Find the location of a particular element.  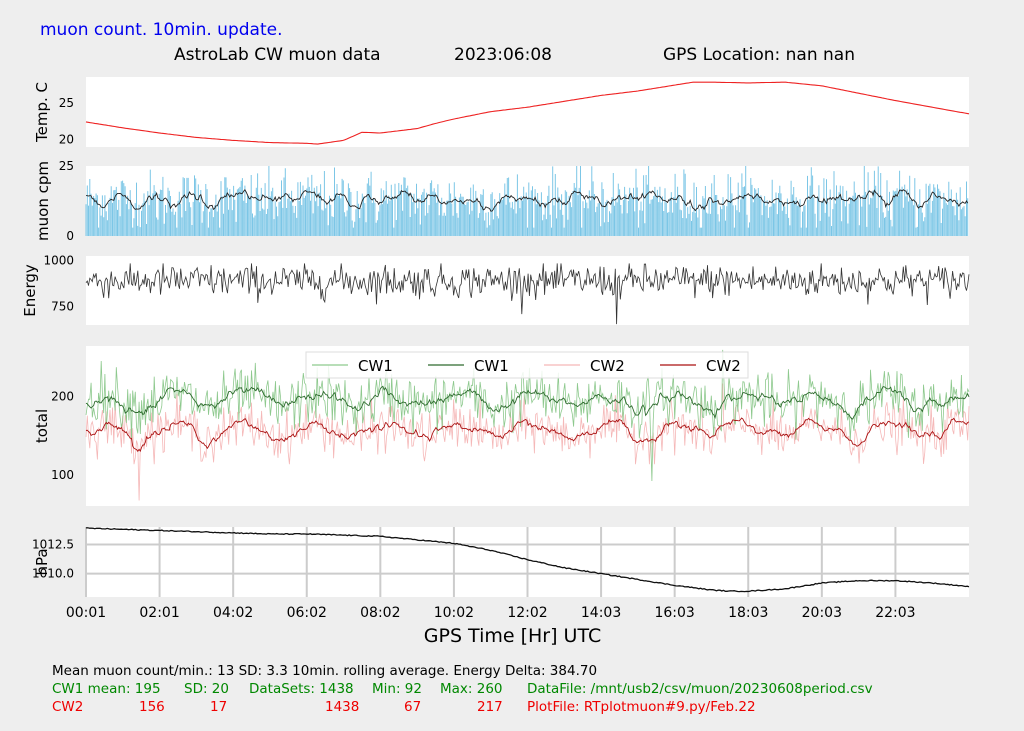

muon-cpm-bars is located at coordinates (527, 201).